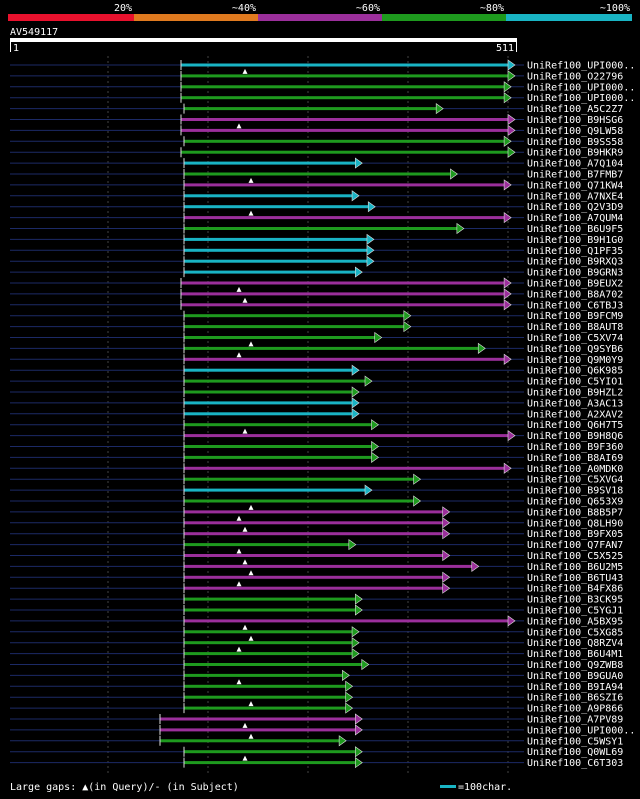 This screenshot has width=640, height=799. I want to click on hit-label: UniRef100_B9SV18, so click(575, 491).